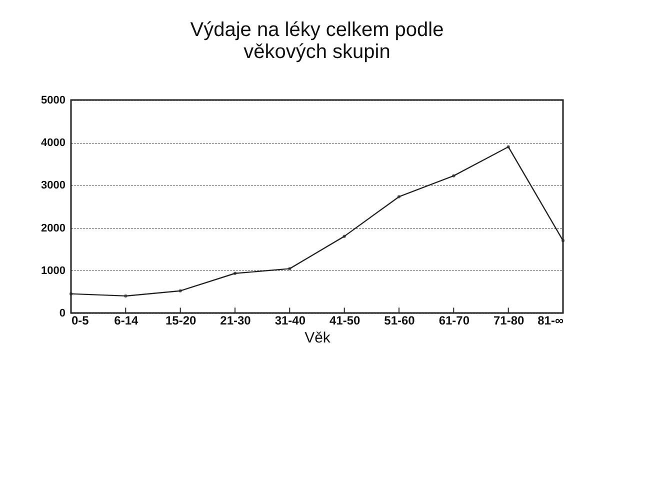 Image resolution: width=655 pixels, height=498 pixels. Describe the element at coordinates (454, 321) in the screenshot. I see `x-tick-label: 61-70` at that location.